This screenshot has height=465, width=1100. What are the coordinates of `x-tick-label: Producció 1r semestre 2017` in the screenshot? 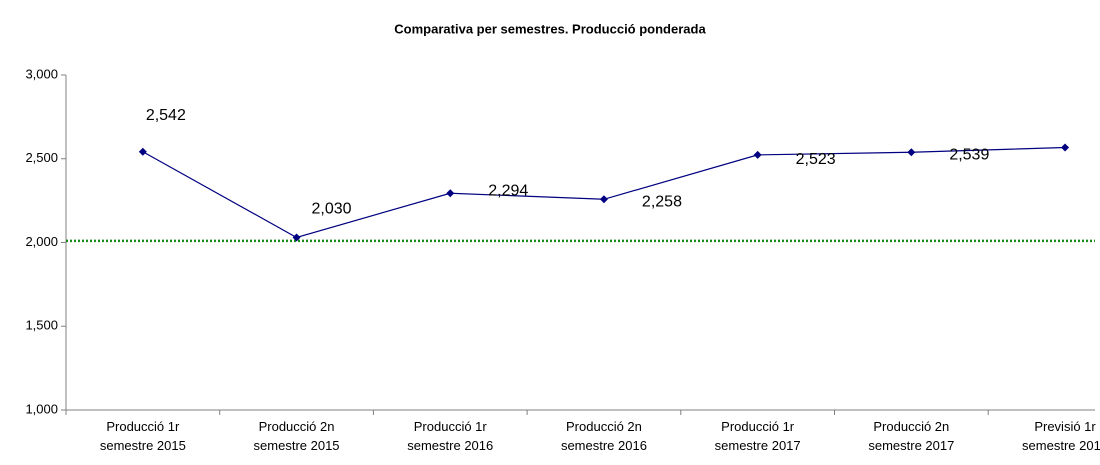 It's located at (758, 436).